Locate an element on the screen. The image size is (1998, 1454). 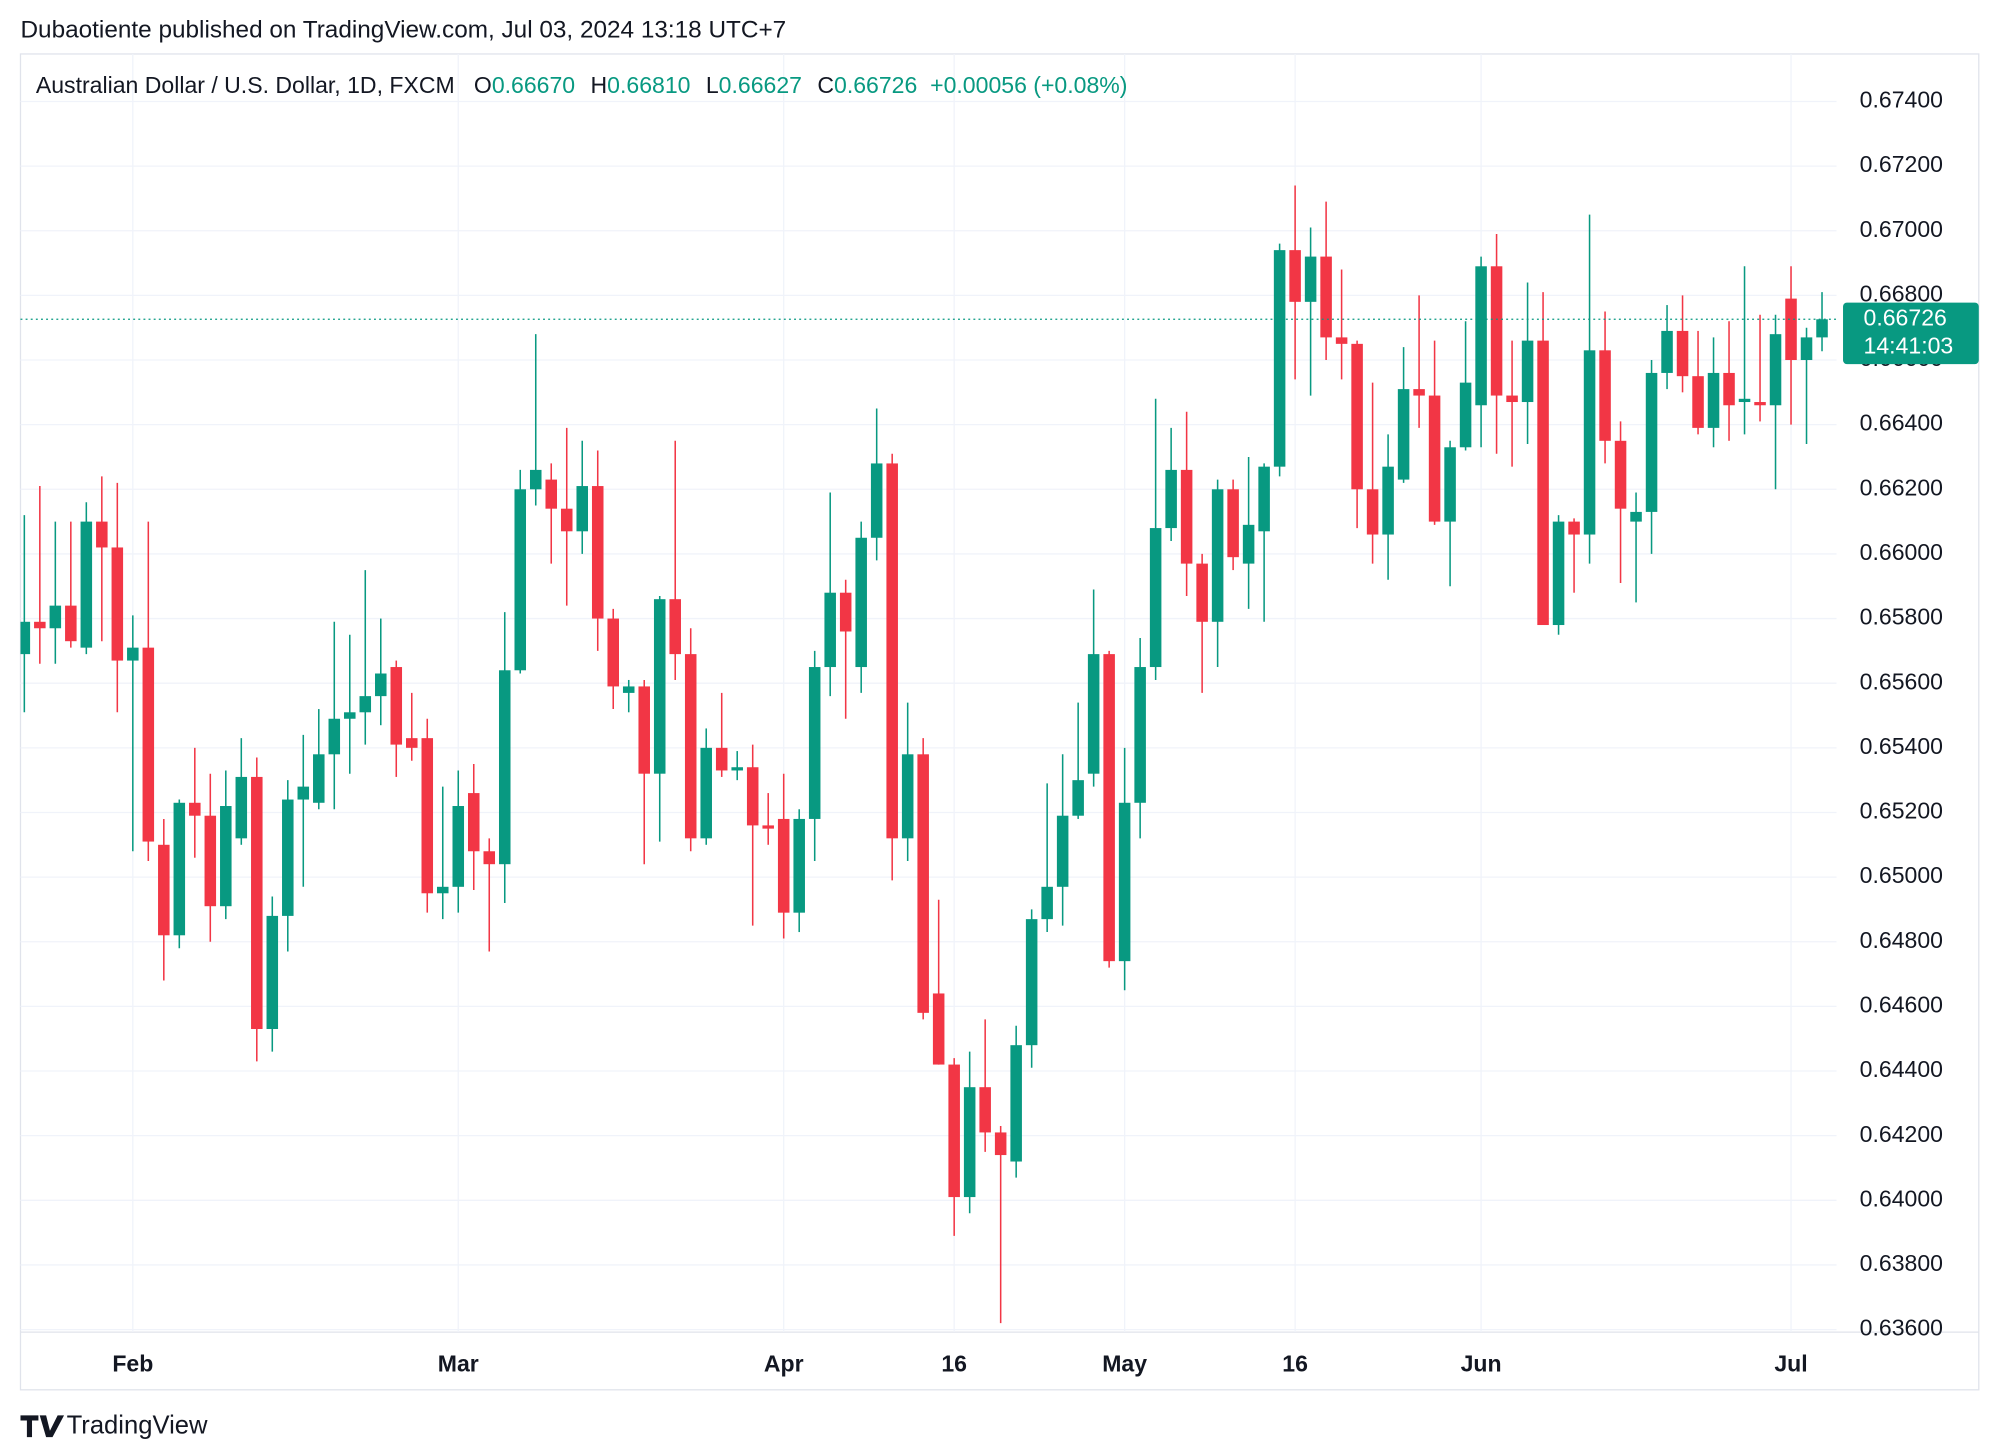
x-tick-label: Feb is located at coordinates (132, 1364).